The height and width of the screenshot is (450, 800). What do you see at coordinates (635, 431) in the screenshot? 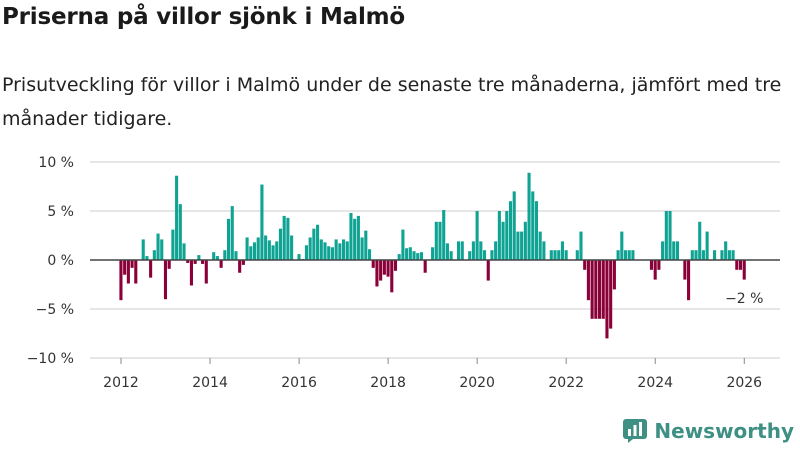
I see `newsworthy-logo-icon` at bounding box center [635, 431].